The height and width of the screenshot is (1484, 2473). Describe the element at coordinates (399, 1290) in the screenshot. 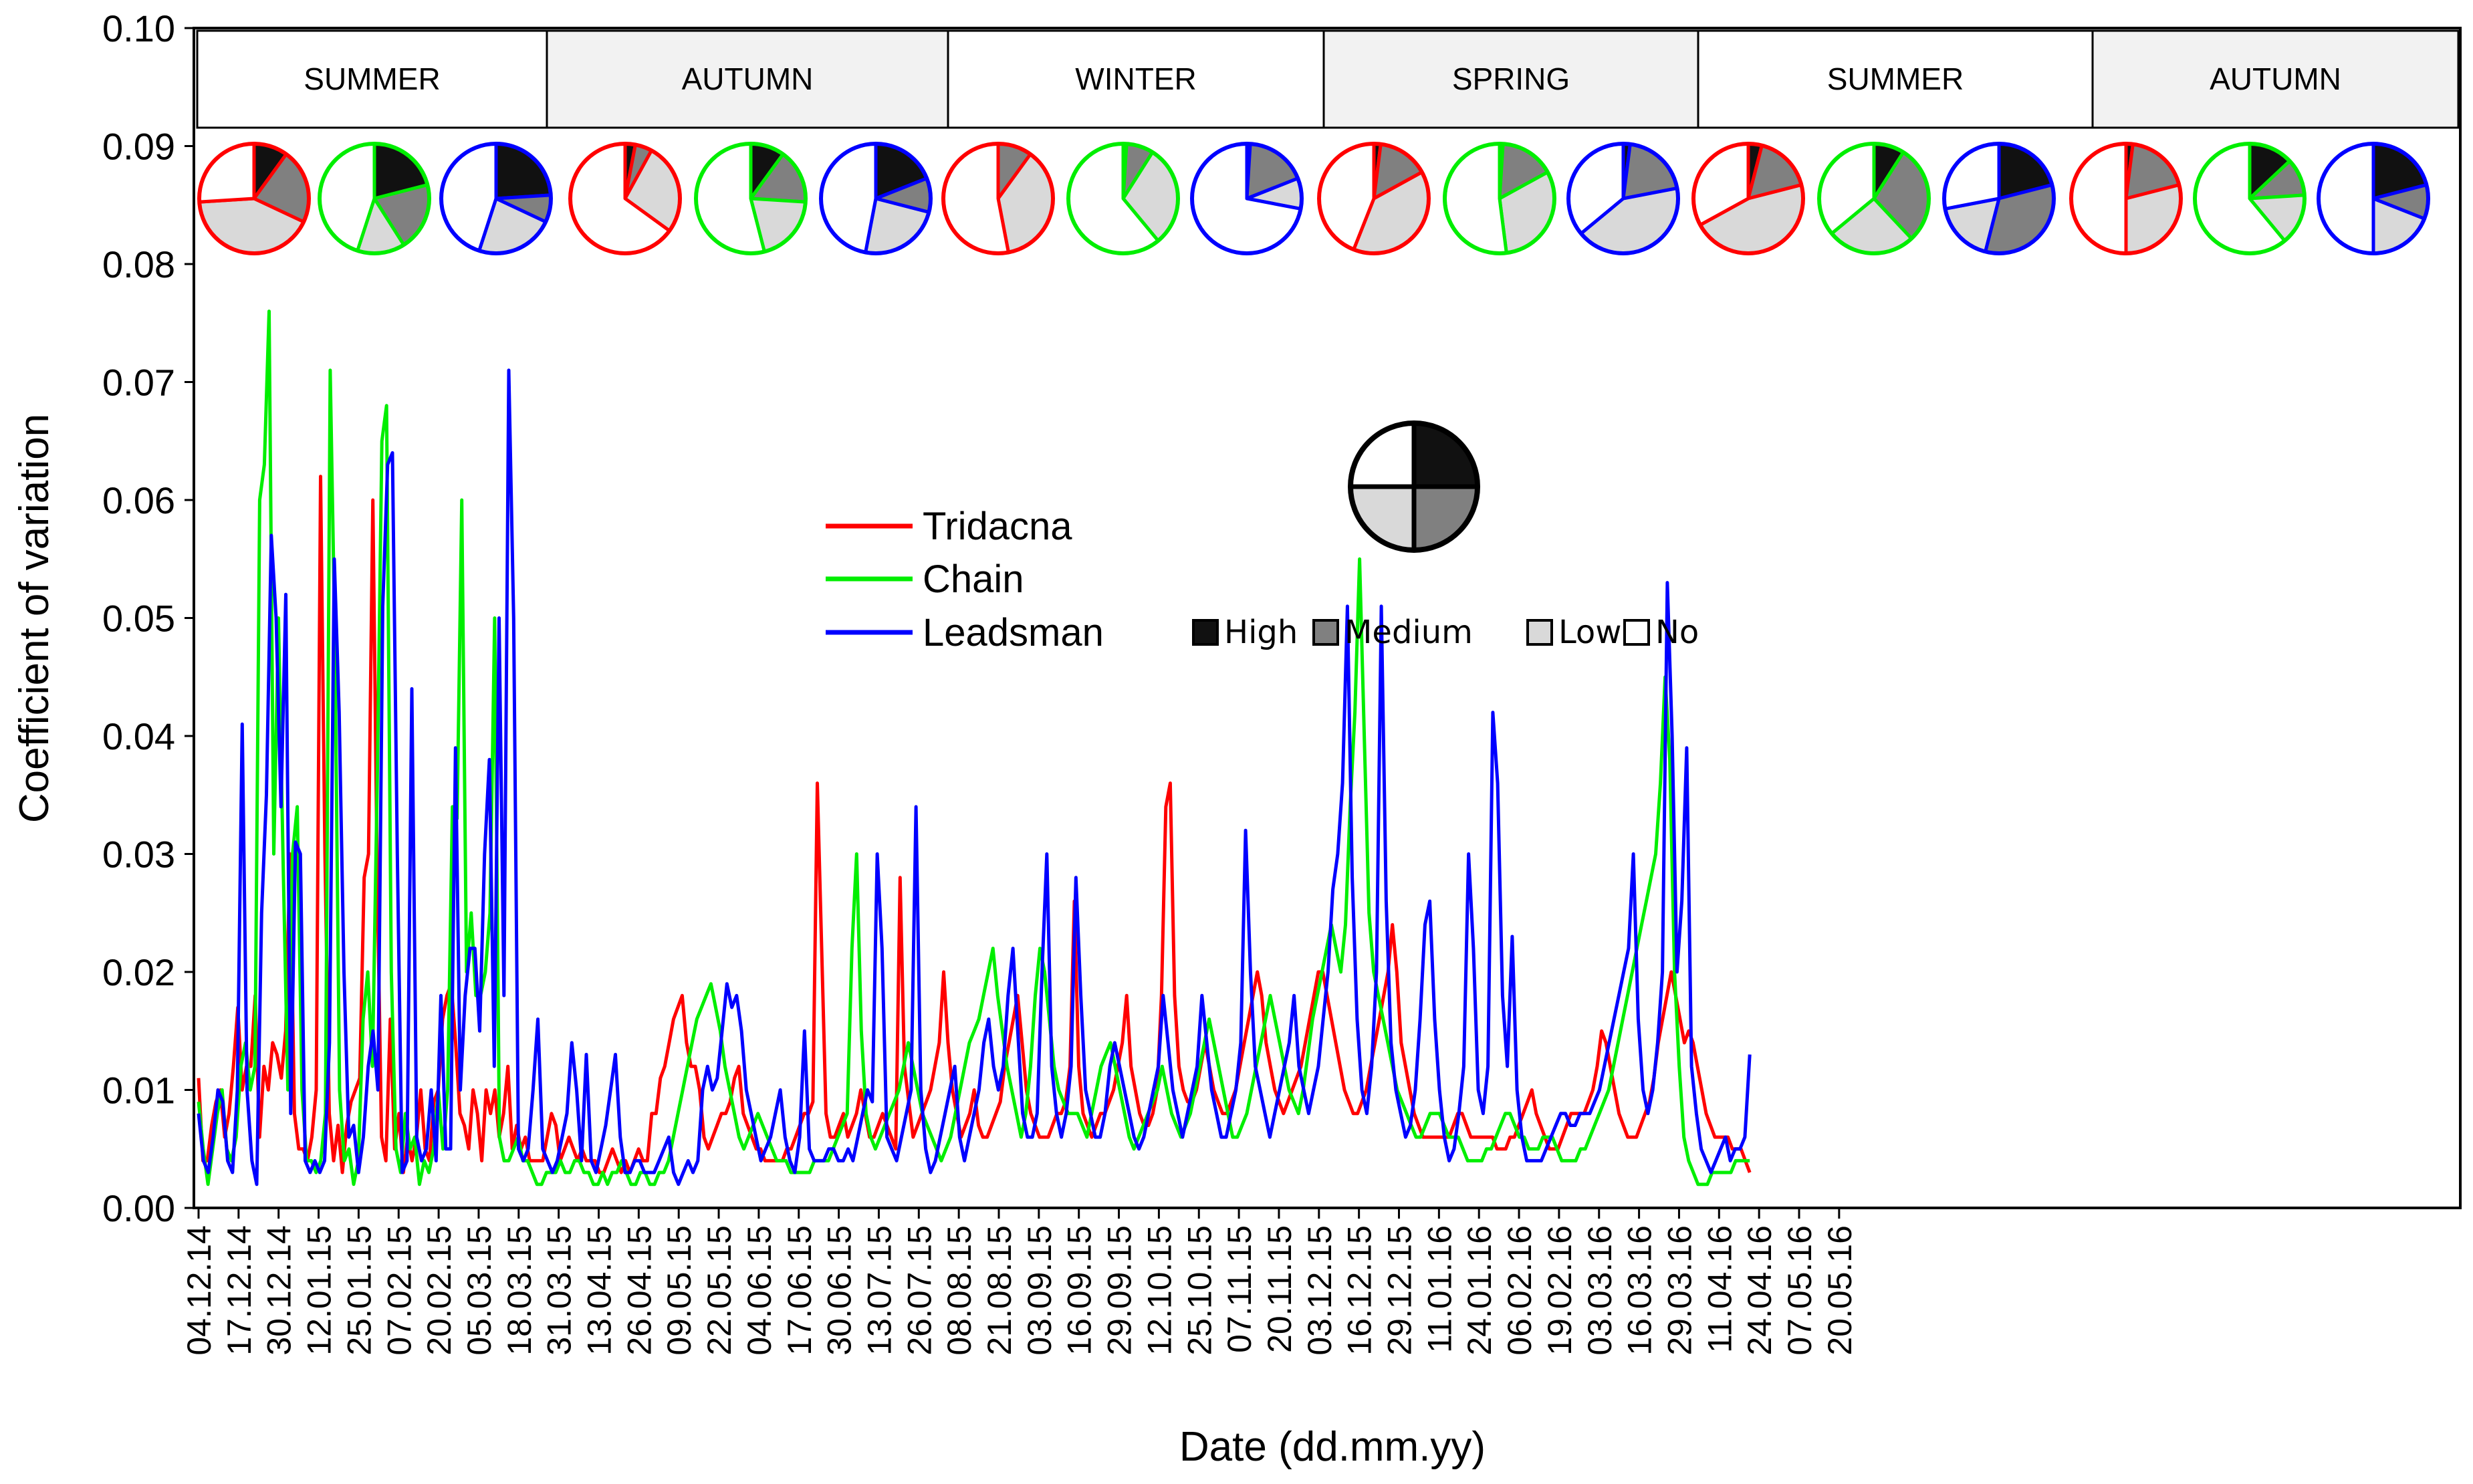

I see `x-tick-label: 07.02.15` at that location.